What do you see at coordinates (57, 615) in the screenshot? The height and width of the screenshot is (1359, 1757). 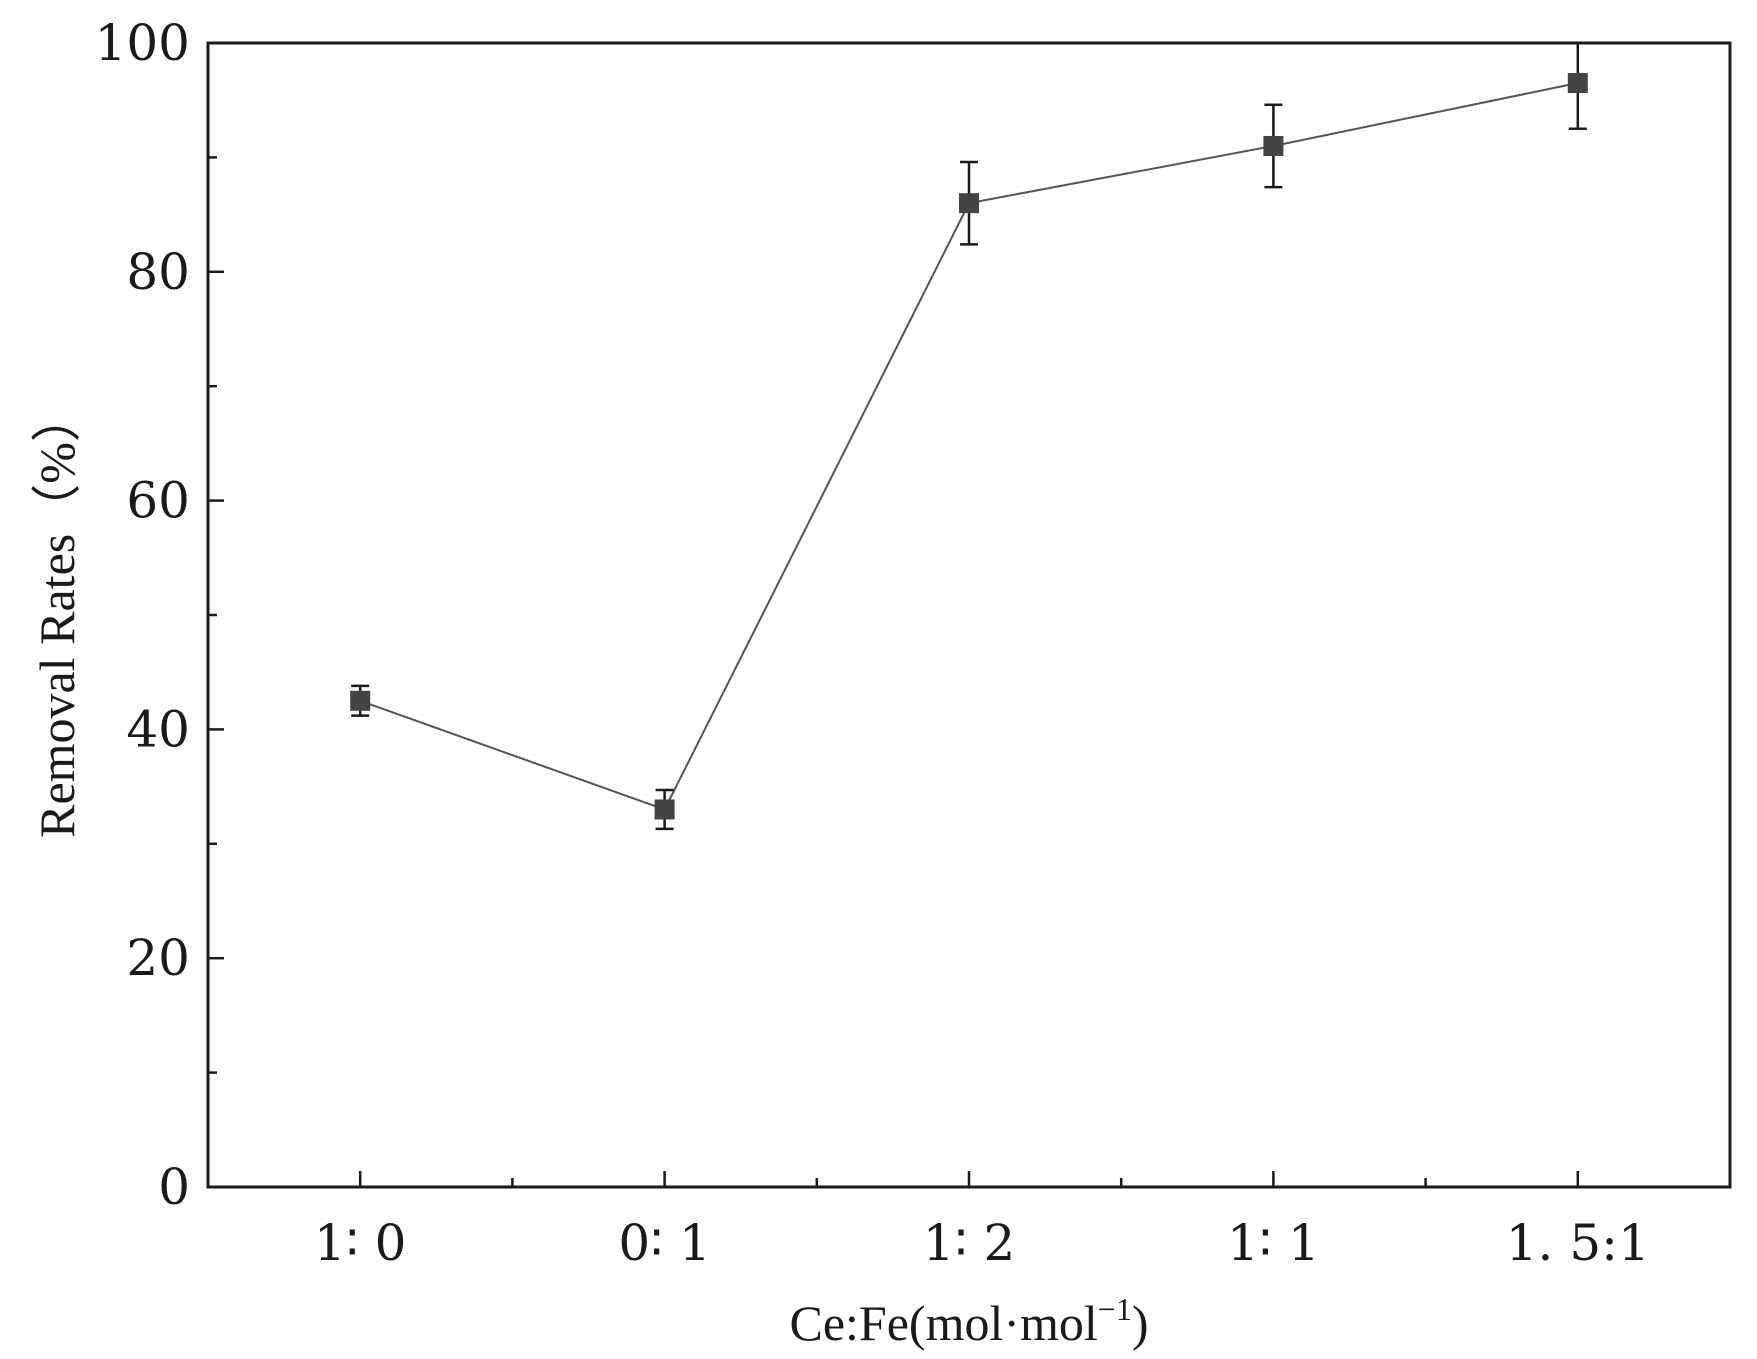 I see `y-axis-title: Removal Rates（%）` at bounding box center [57, 615].